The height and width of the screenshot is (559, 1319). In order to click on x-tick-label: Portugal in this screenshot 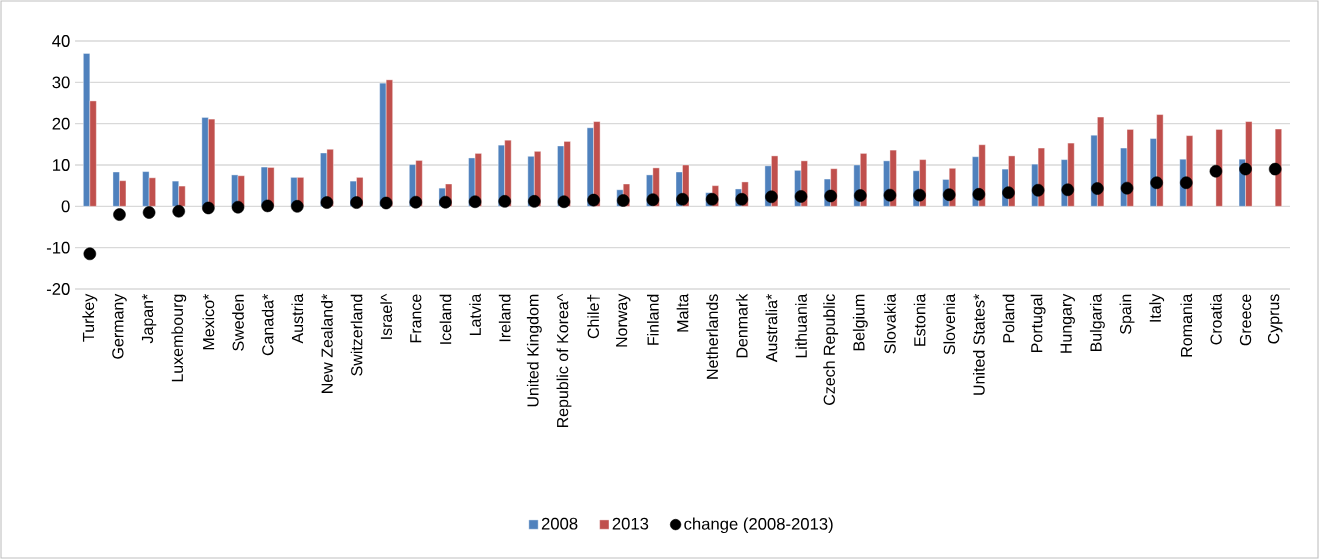, I will do `click(1038, 323)`.